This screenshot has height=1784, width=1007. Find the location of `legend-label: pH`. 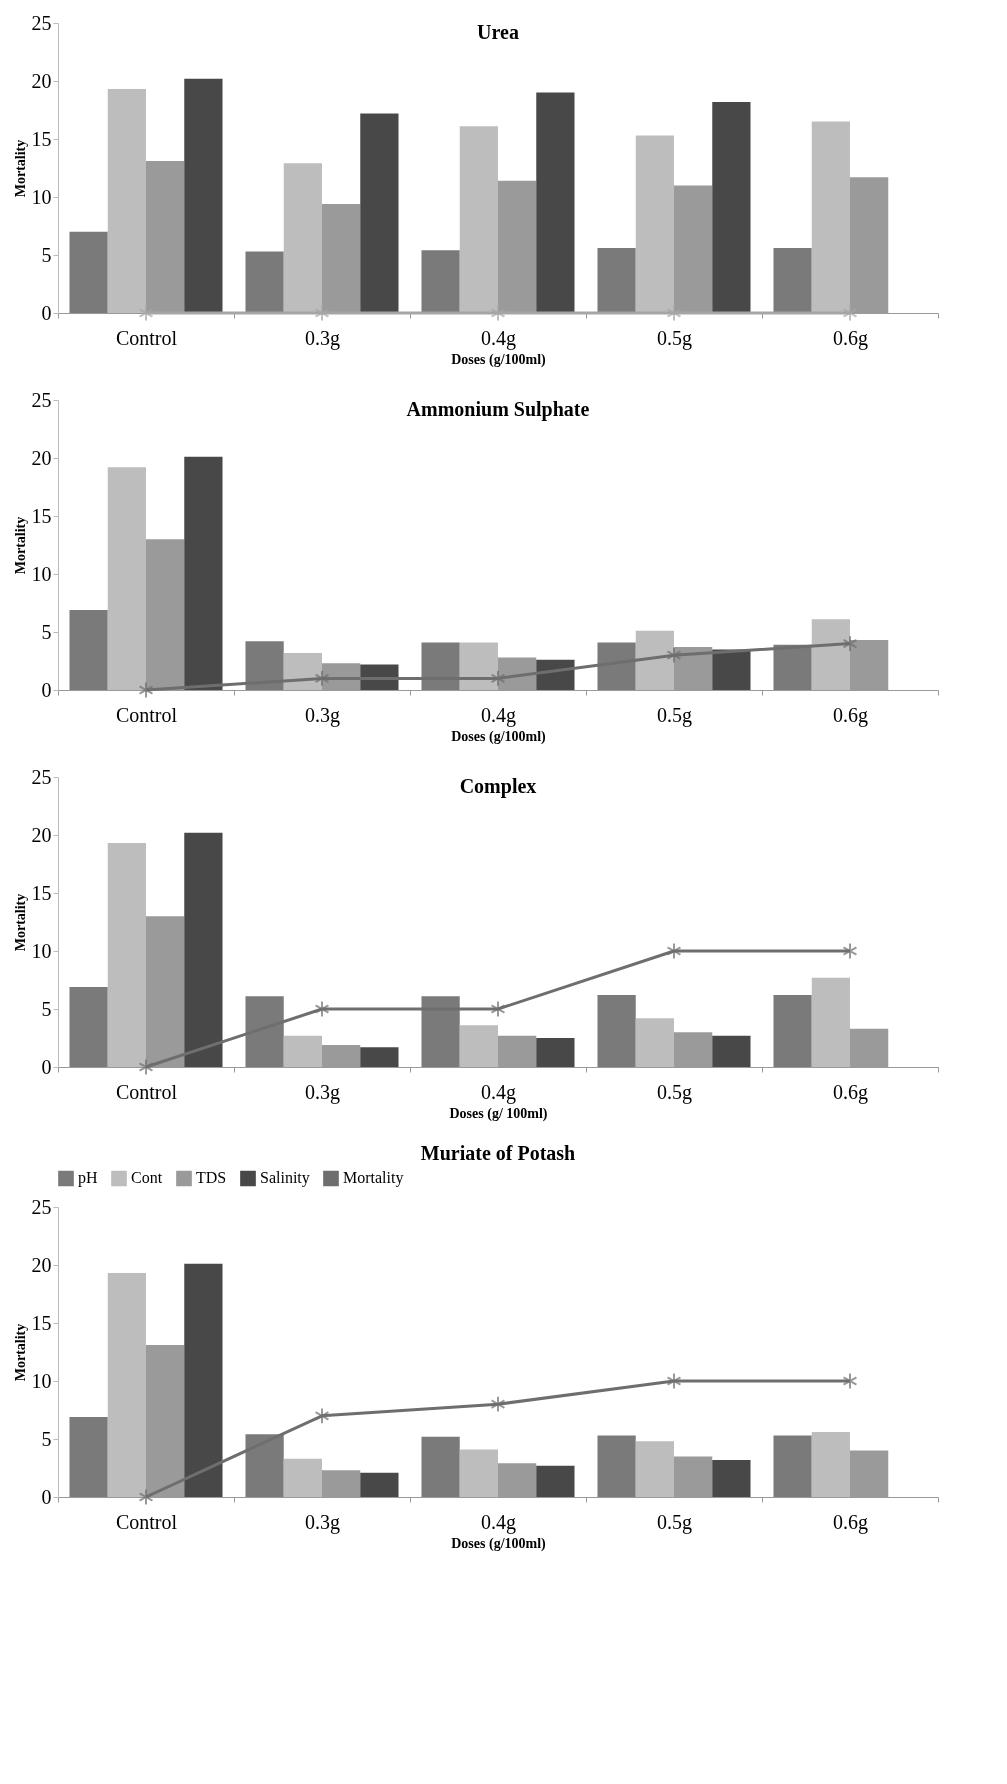

legend-label: pH is located at coordinates (88, 1178).